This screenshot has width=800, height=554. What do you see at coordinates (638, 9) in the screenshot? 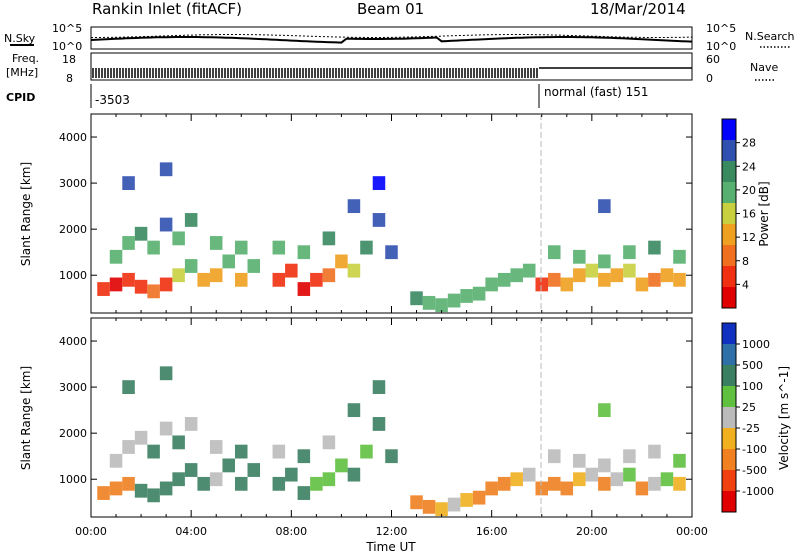
I see `date-title: 18/Mar/2014` at bounding box center [638, 9].